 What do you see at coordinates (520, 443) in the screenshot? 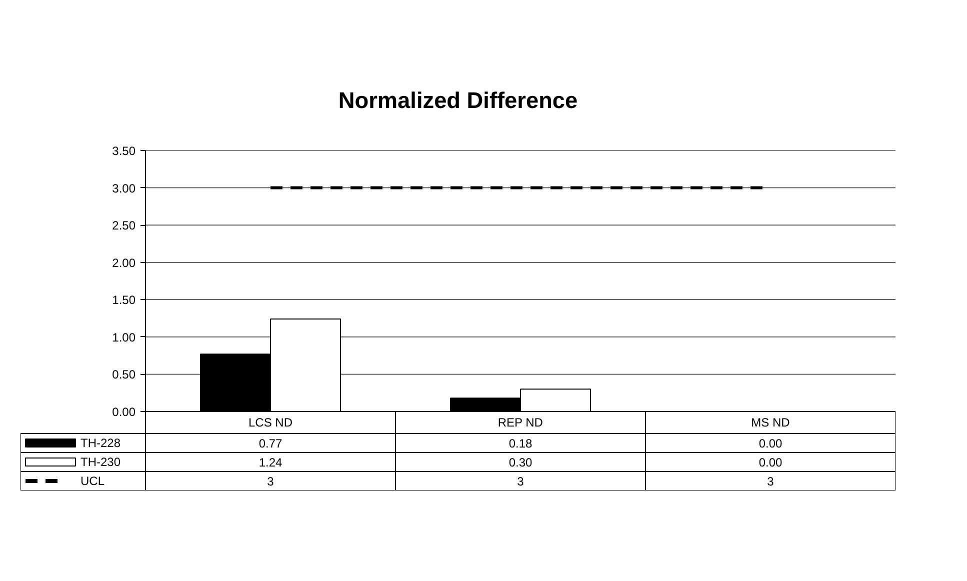
I see `data-label: 0.18` at bounding box center [520, 443].